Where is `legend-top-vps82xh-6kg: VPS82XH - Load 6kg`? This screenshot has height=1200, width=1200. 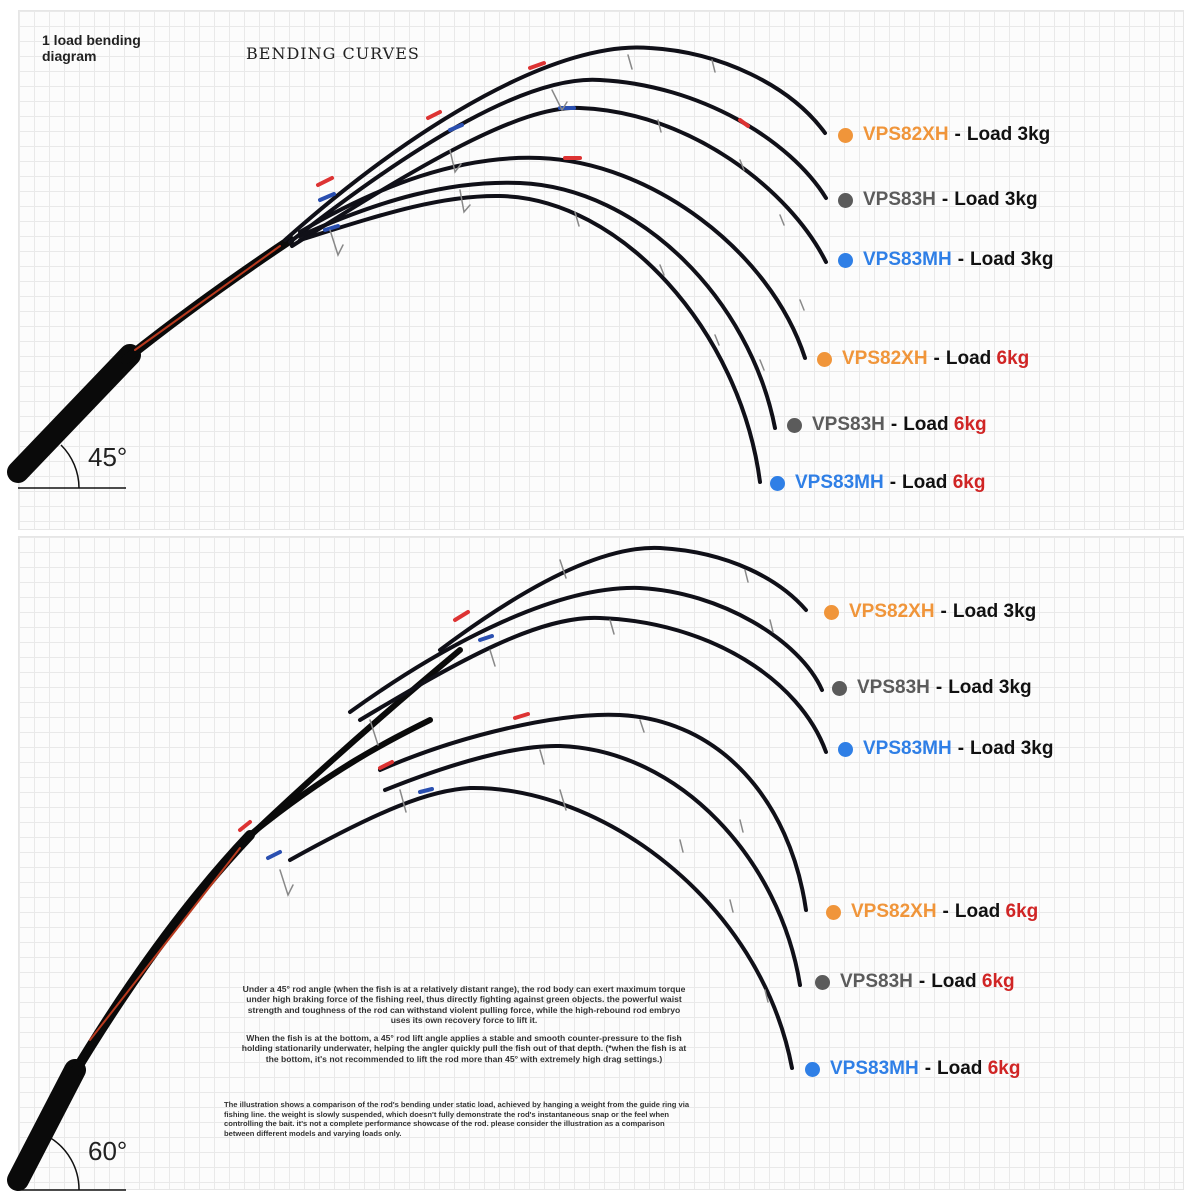
legend-top-vps82xh-6kg: VPS82XH - Load 6kg is located at coordinates (923, 359).